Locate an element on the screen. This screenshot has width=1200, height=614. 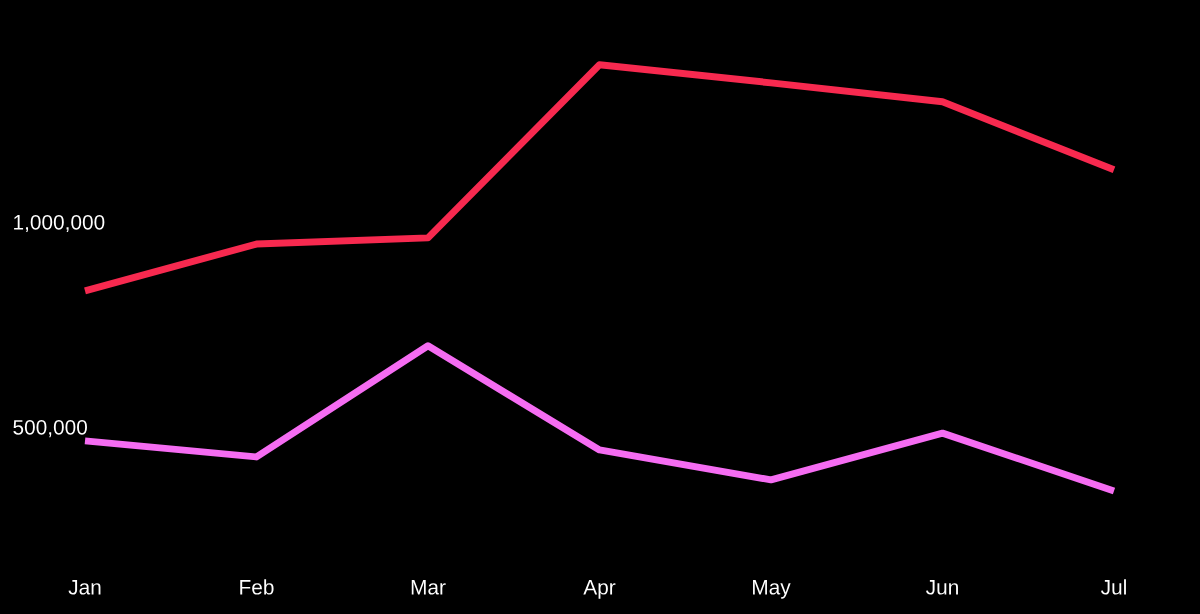
x-tick-label: Apr is located at coordinates (599, 589).